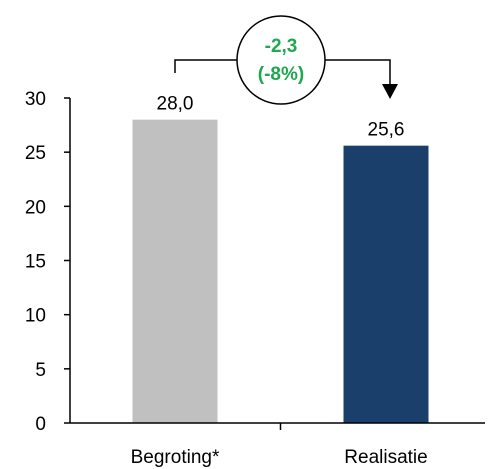 The height and width of the screenshot is (469, 490). I want to click on bracket-right-line, so click(358, 72).